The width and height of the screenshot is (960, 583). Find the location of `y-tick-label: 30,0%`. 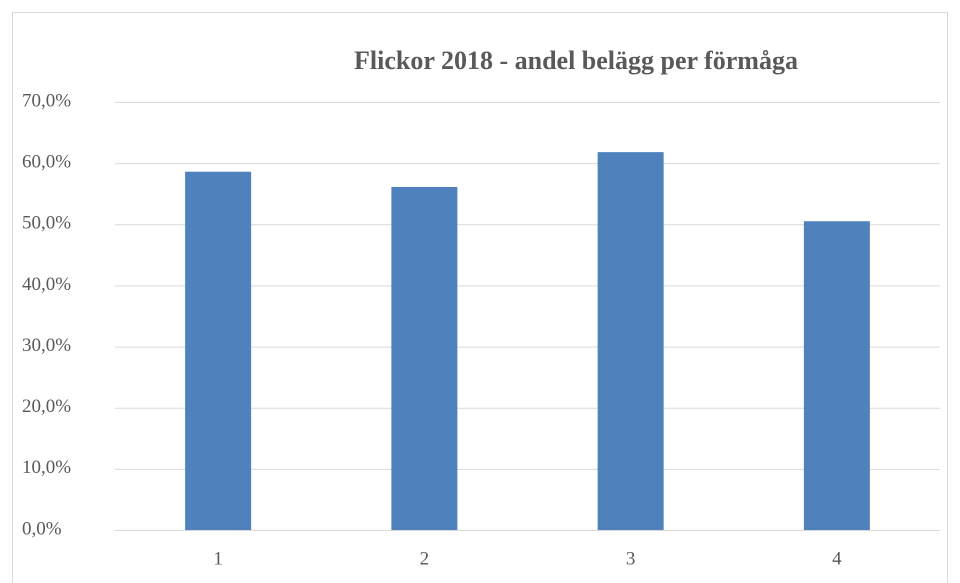

y-tick-label: 30,0% is located at coordinates (46, 345).